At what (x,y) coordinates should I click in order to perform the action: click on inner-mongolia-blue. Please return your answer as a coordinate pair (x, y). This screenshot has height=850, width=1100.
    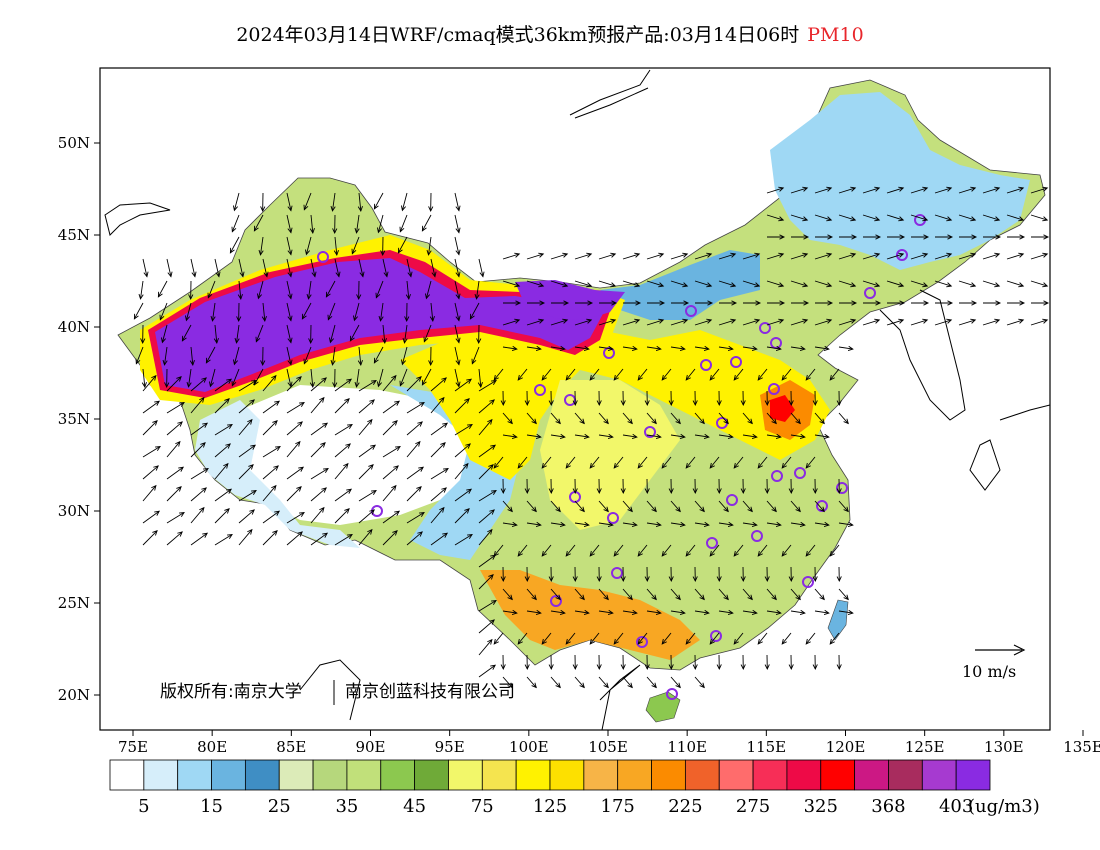
    Looking at the image, I should click on (680, 285).